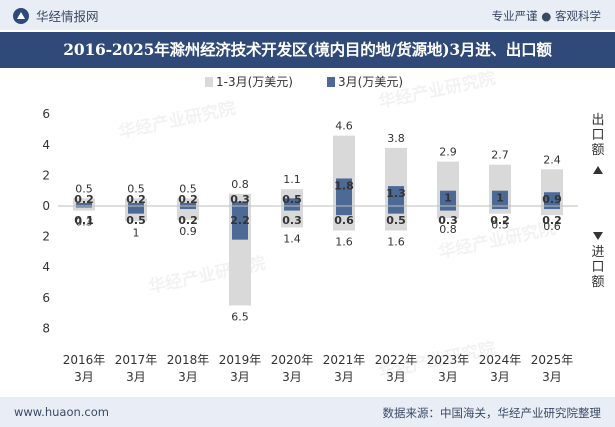  I want to click on export-label-char-2: 额, so click(597, 150).